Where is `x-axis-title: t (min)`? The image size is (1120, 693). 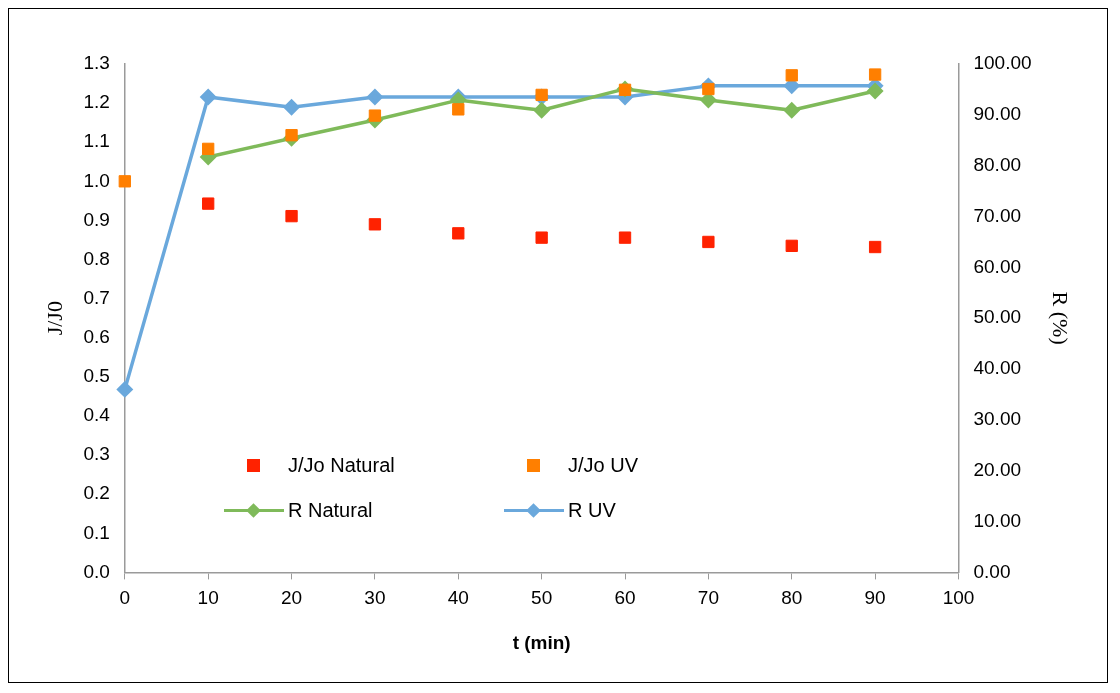
x-axis-title: t (min) is located at coordinates (541, 642).